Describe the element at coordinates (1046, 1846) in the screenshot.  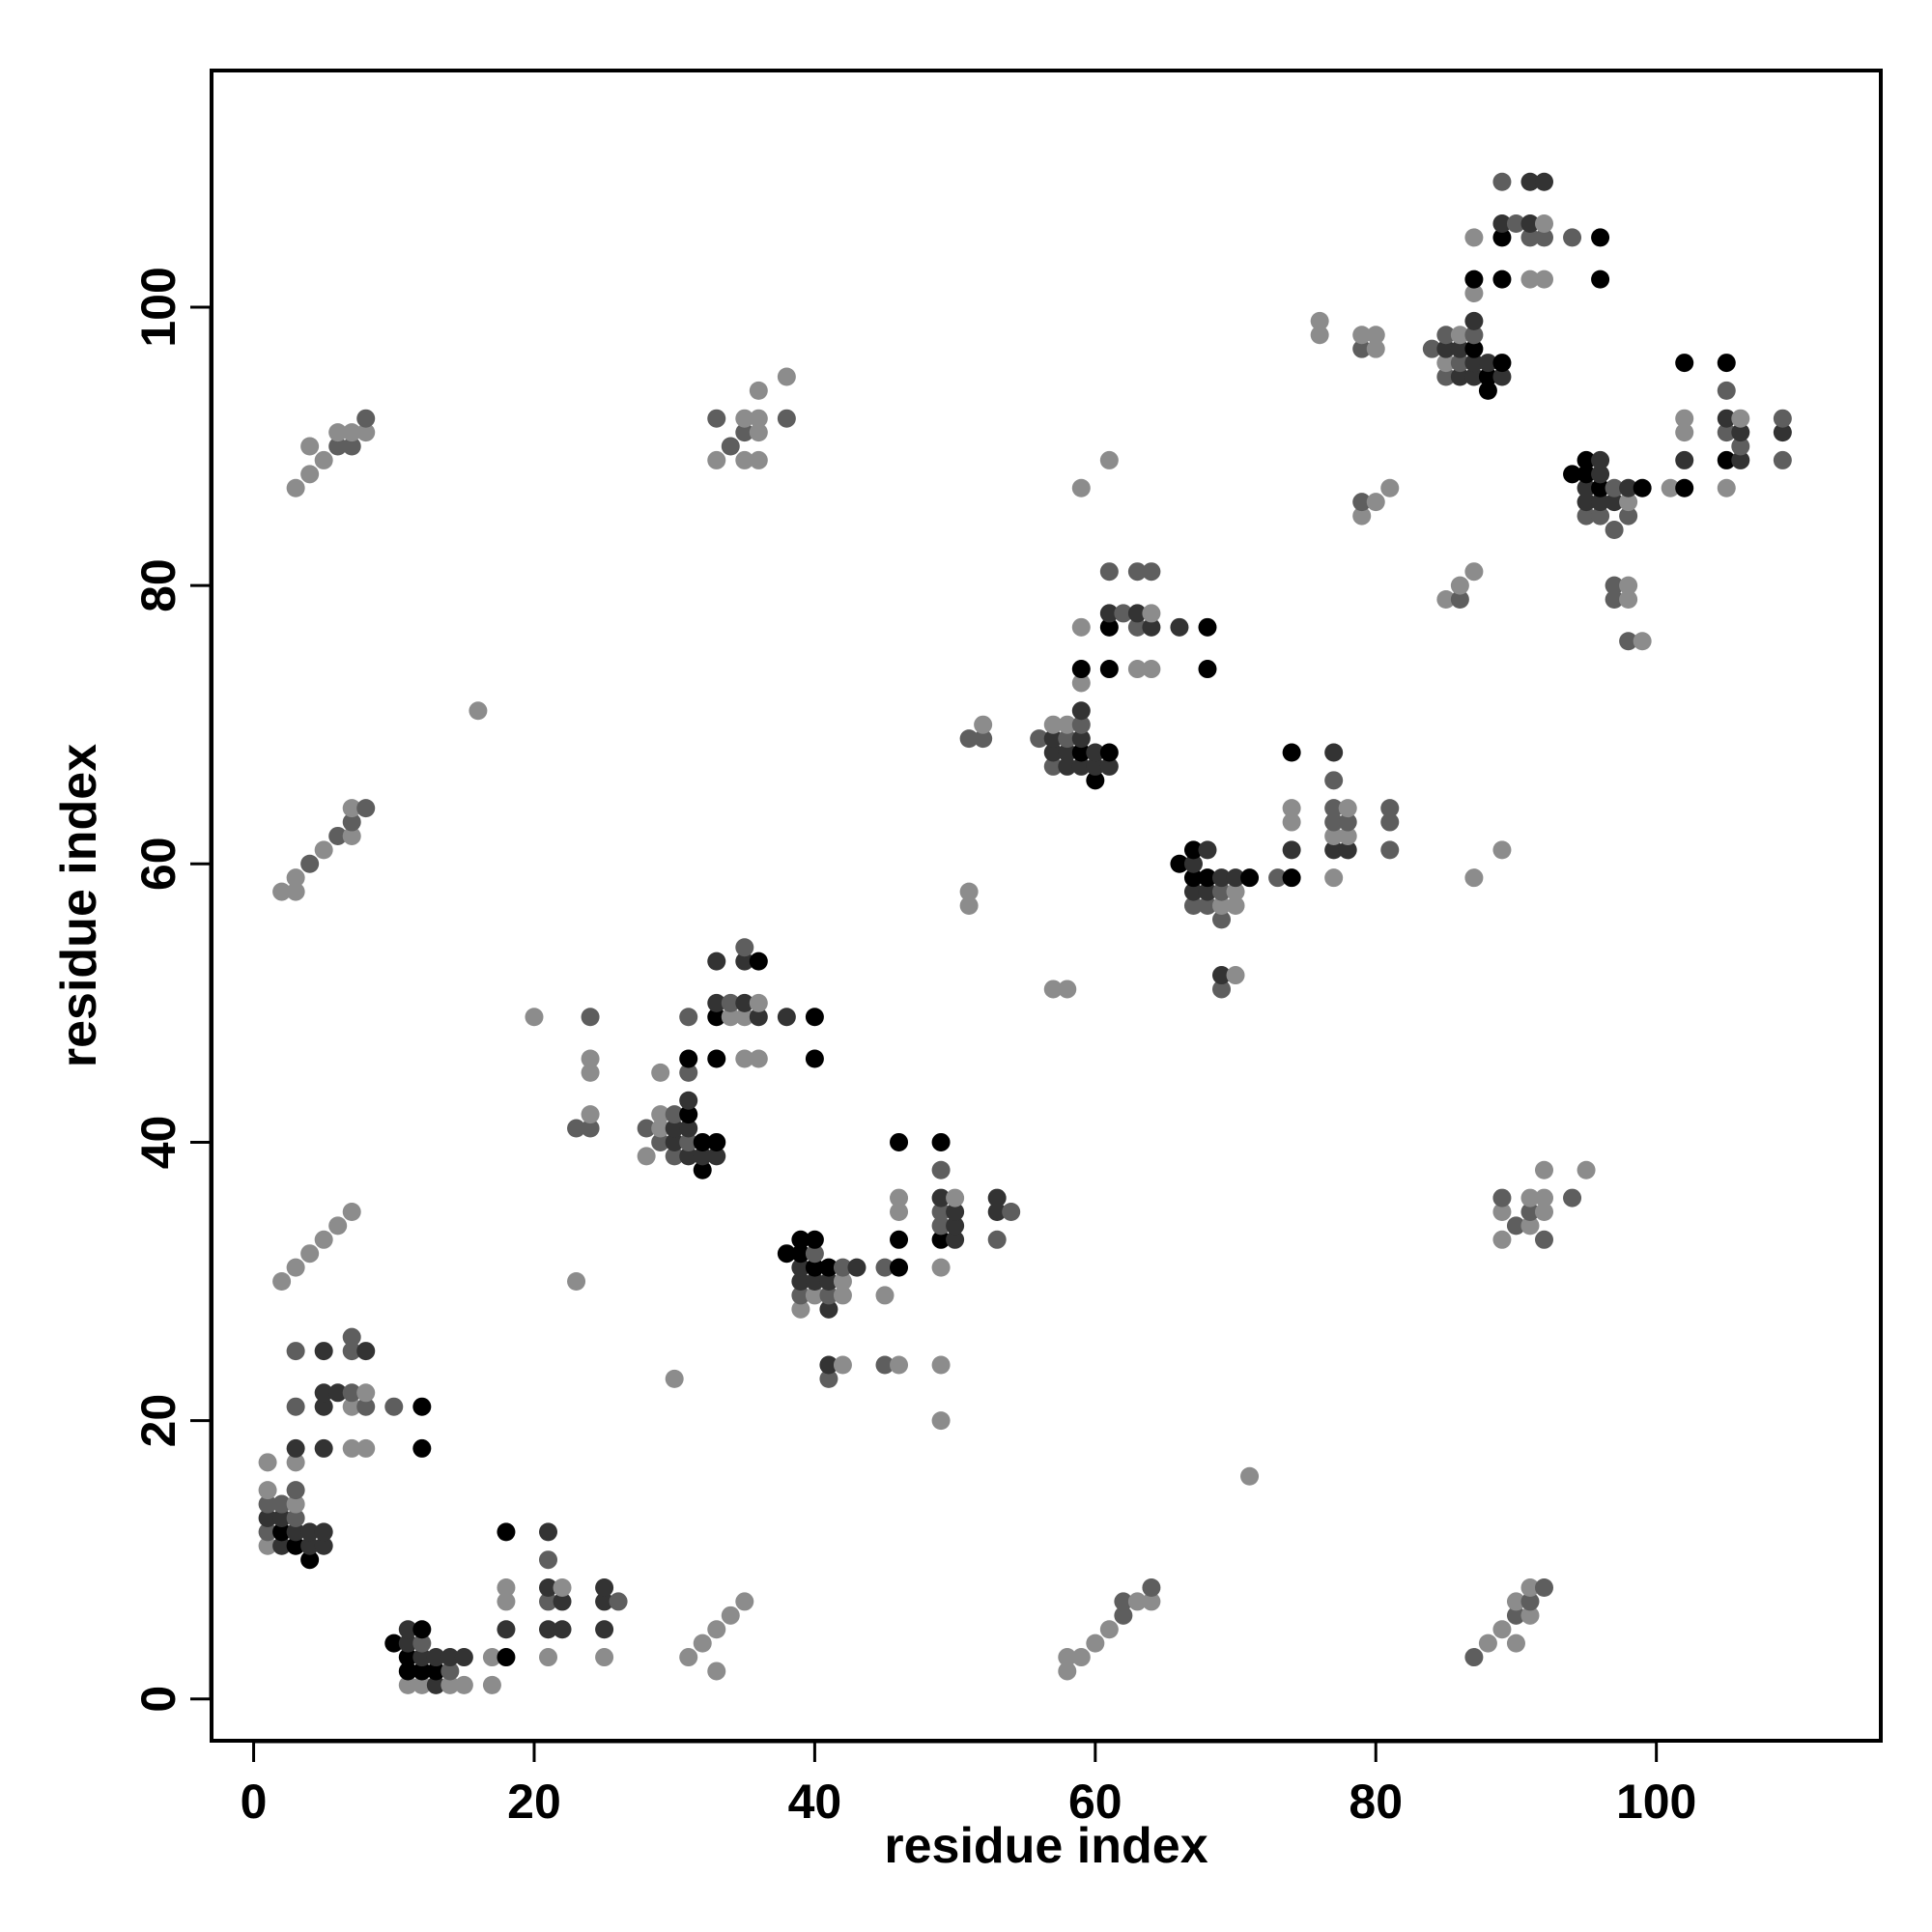
I see `x-axis-title: residue index` at that location.